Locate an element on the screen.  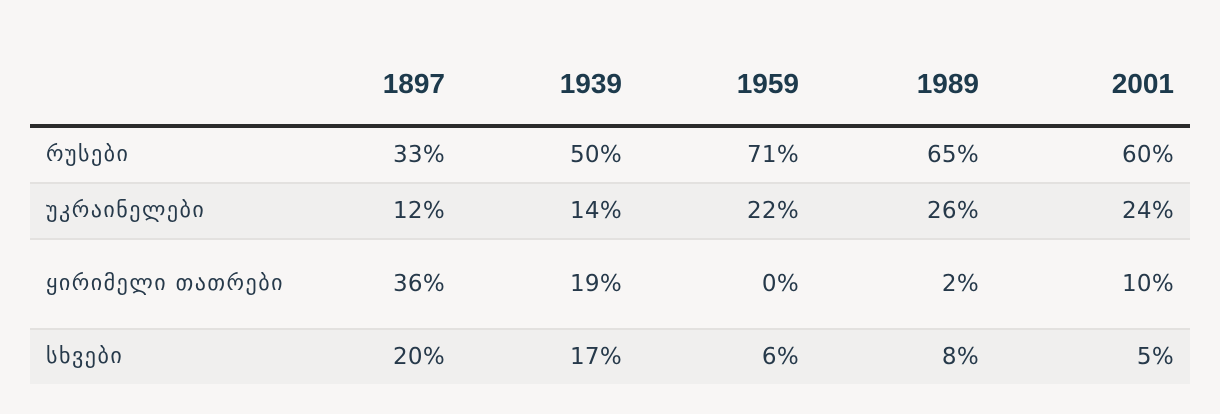
table-row: რუსები 33% 50% 71% 65% 60% is located at coordinates (610, 155).